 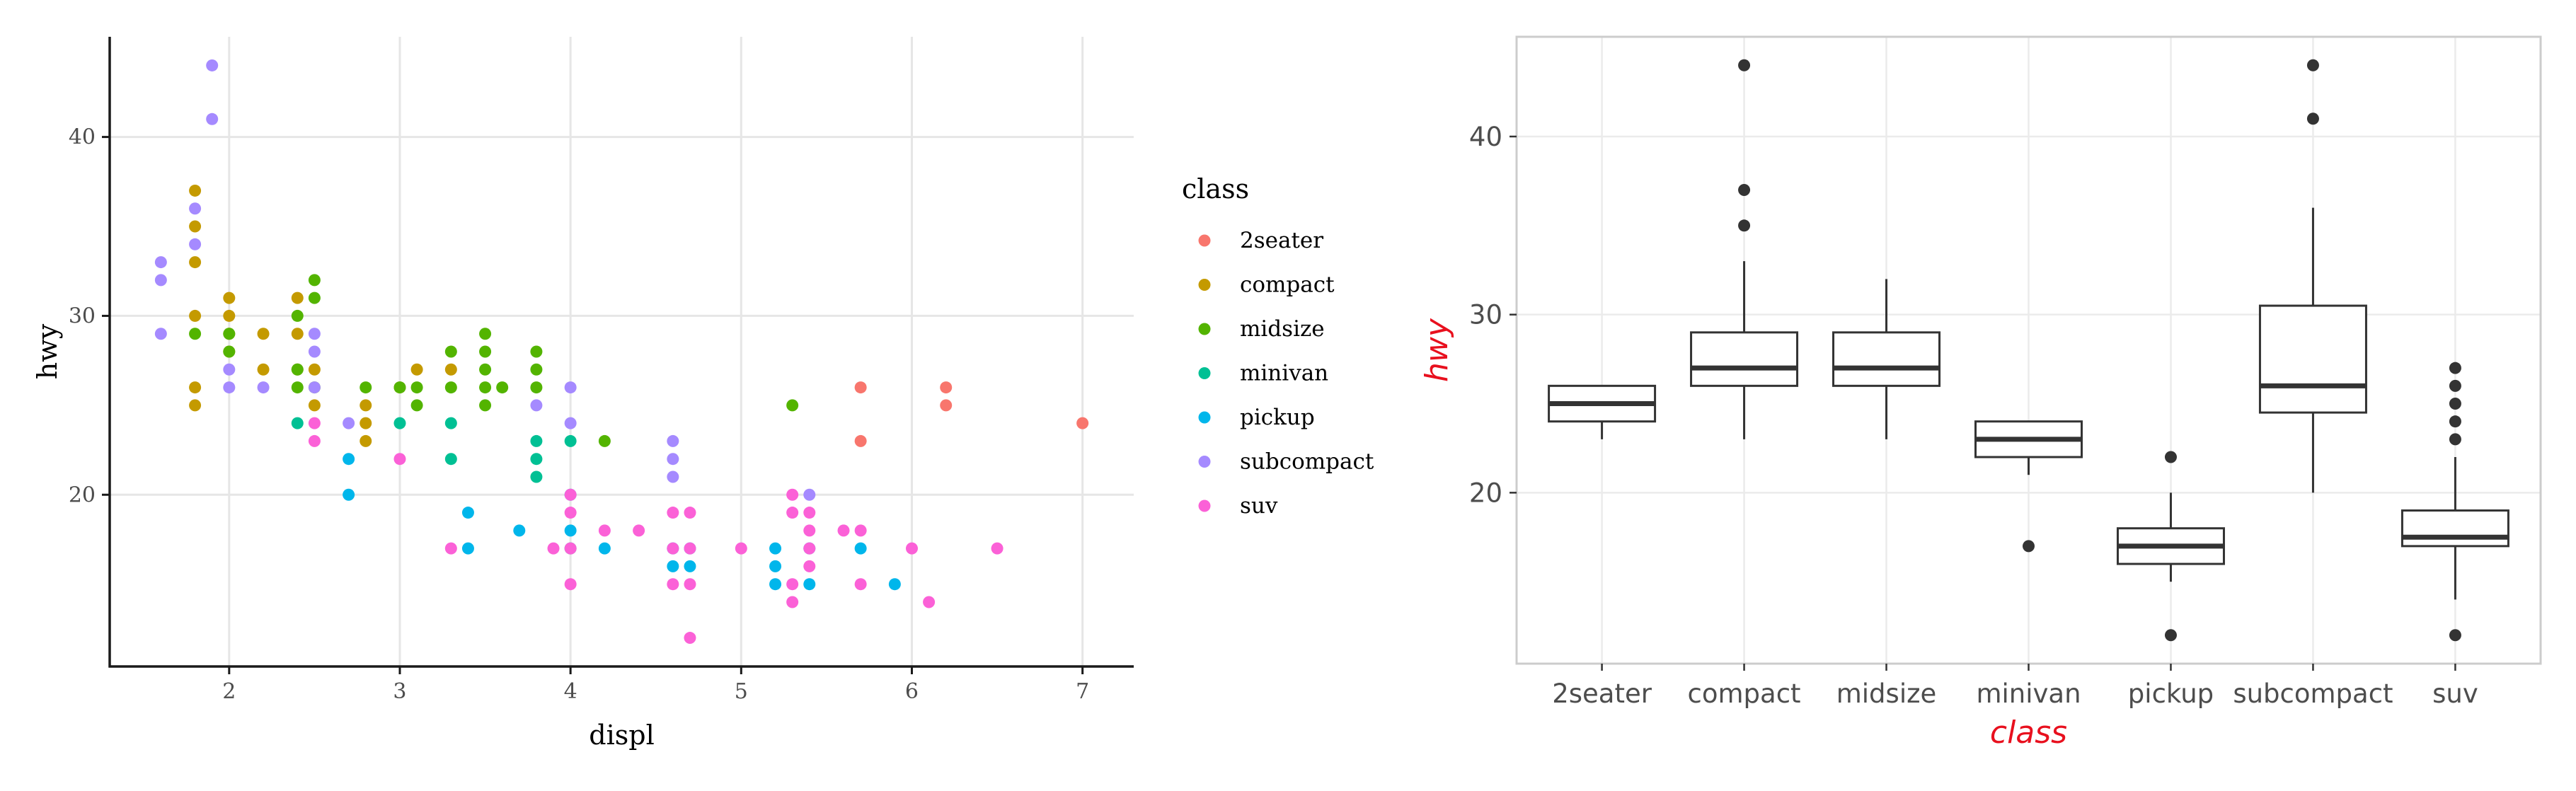 What do you see at coordinates (1259, 506) in the screenshot?
I see `legend-label-suv: suv` at bounding box center [1259, 506].